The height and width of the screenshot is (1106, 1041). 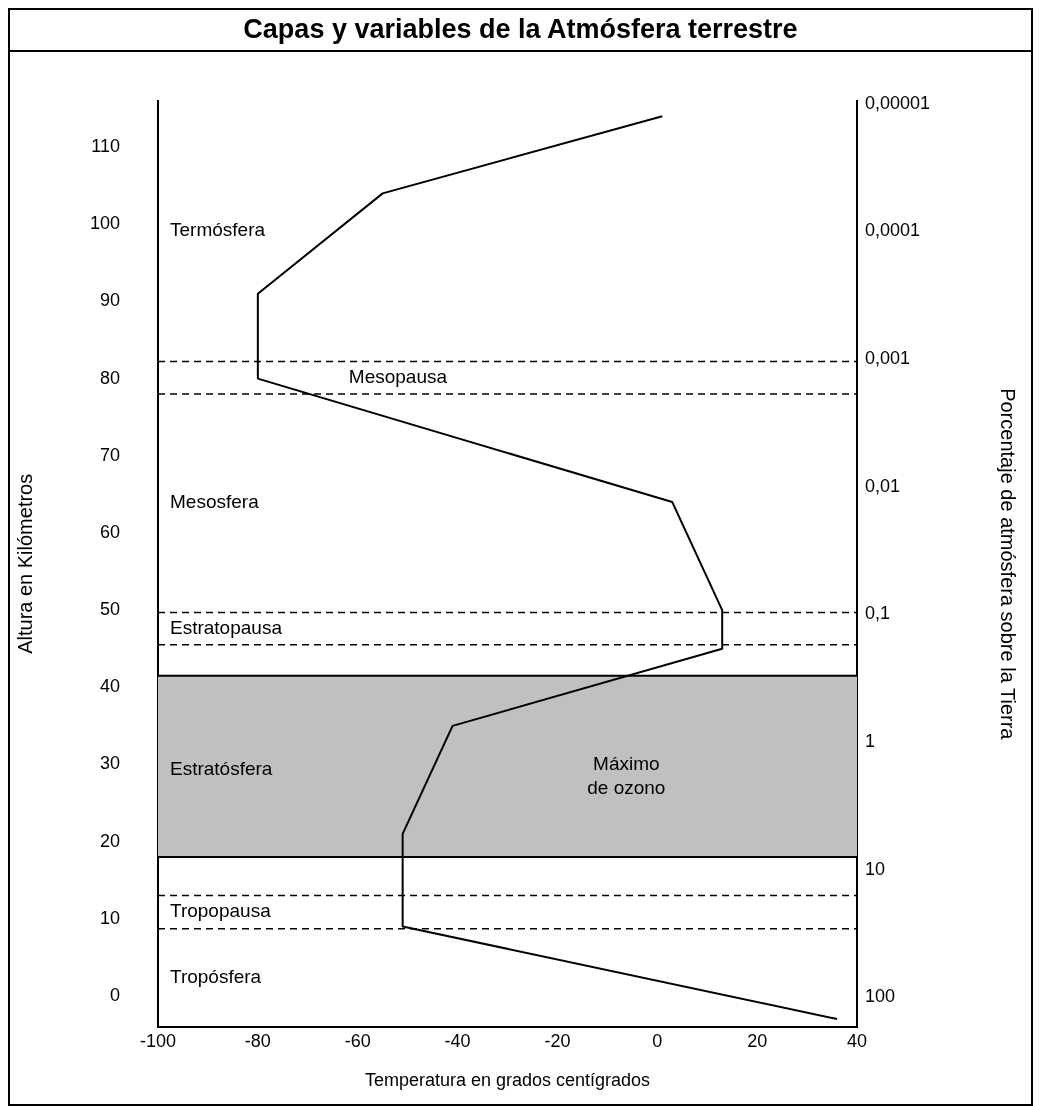 I want to click on y-tick-label: 50, so click(x=109, y=609).